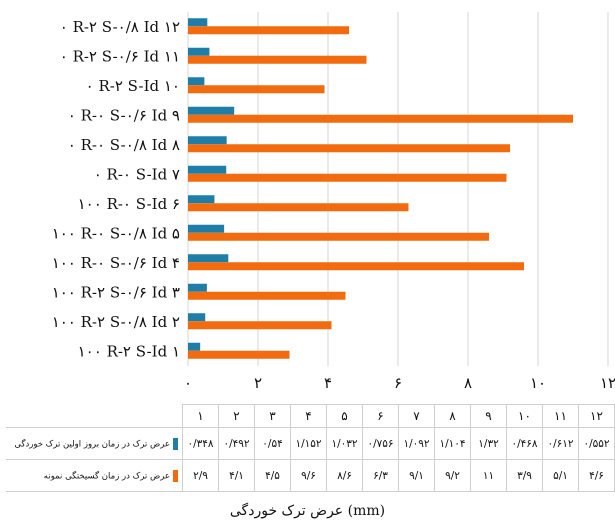 Image resolution: width=615 pixels, height=527 pixels. Describe the element at coordinates (258, 383) in the screenshot. I see `x-tick-label: ۲` at that location.